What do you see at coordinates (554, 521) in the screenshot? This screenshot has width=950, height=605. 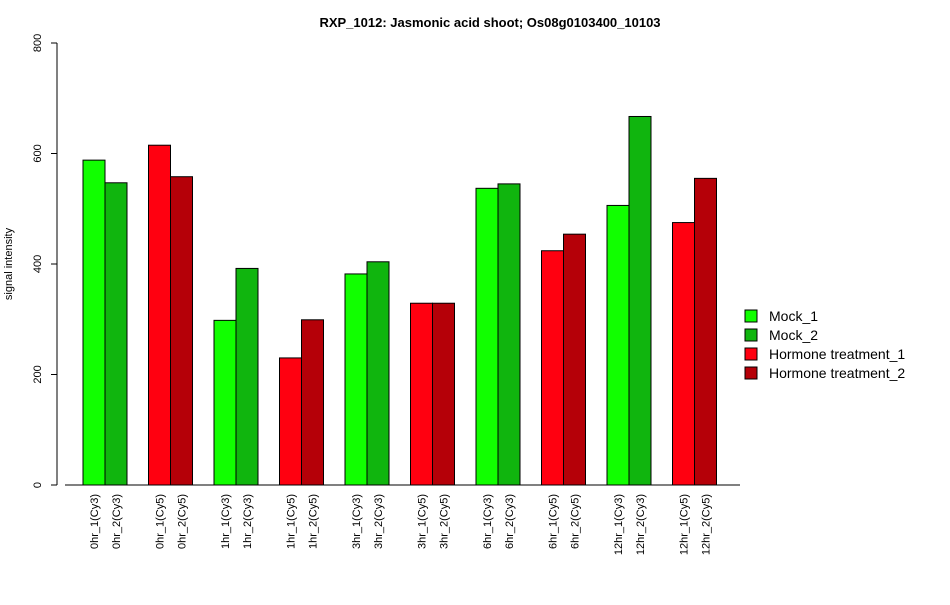 I see `x-tick-label: 6hr_1(Cy5)` at bounding box center [554, 521].